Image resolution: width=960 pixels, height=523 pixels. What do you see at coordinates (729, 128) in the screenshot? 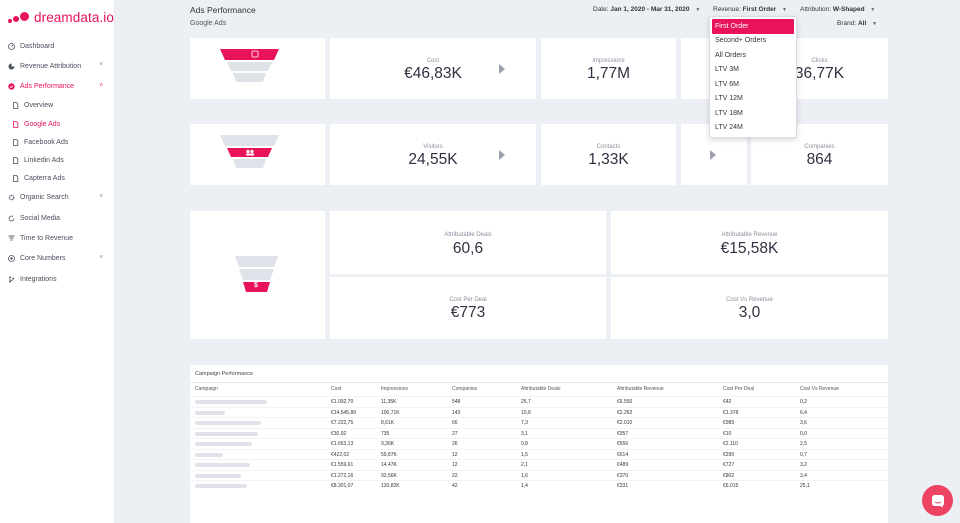
I see `revenue-option-ltv-24m: LTV 24M` at bounding box center [729, 128].